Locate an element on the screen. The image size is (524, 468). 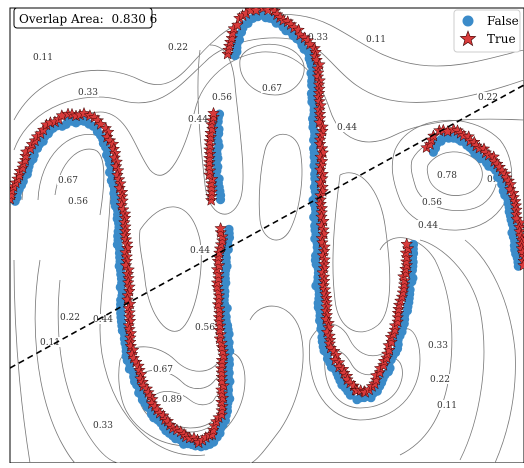
legend-false-label: False is located at coordinates (503, 21).